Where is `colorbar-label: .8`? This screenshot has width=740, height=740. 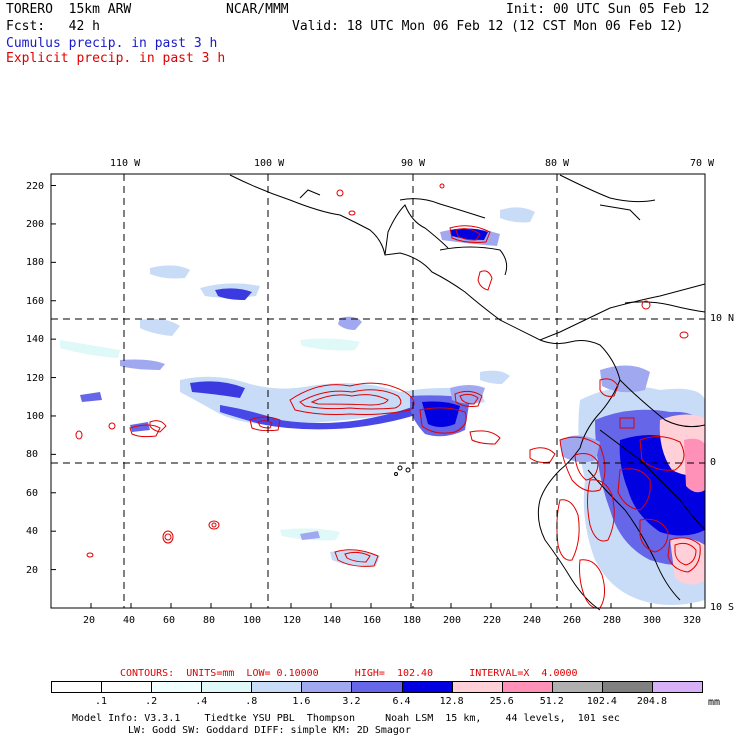 colorbar-label: .8 is located at coordinates (251, 701).